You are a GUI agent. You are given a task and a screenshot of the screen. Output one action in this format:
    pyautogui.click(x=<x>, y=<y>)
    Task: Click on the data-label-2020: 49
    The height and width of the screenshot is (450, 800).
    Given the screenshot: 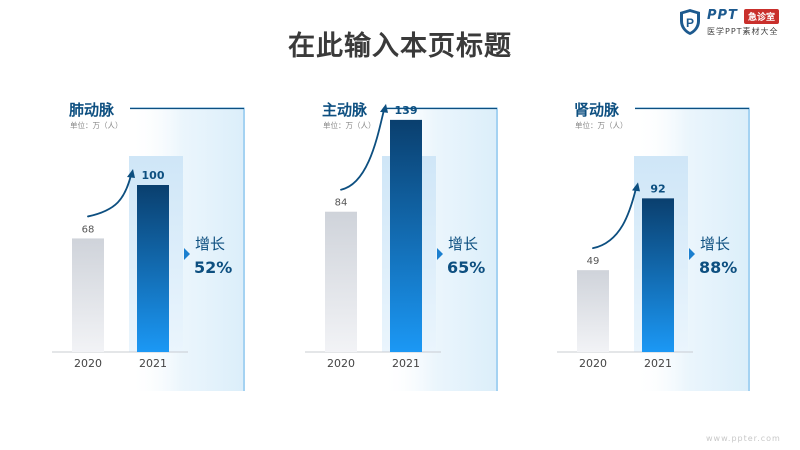 What is the action you would take?
    pyautogui.click(x=593, y=261)
    